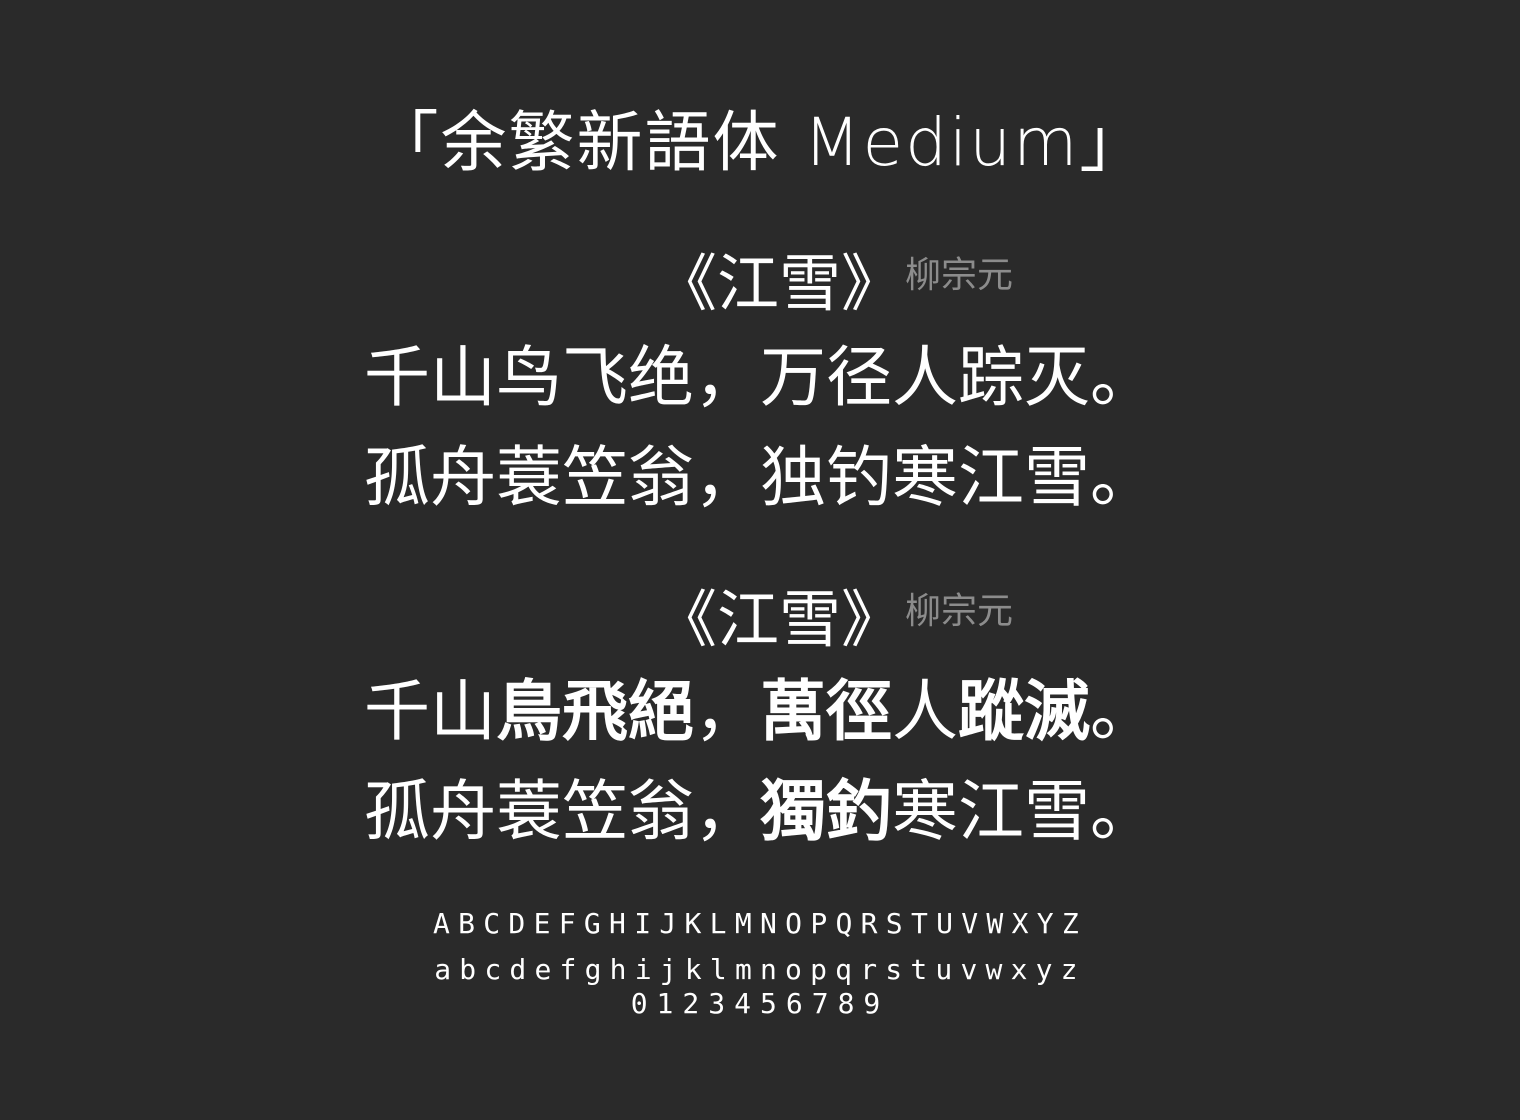  I want to click on fallback-segment: 鳥飛絕, so click(595, 711).